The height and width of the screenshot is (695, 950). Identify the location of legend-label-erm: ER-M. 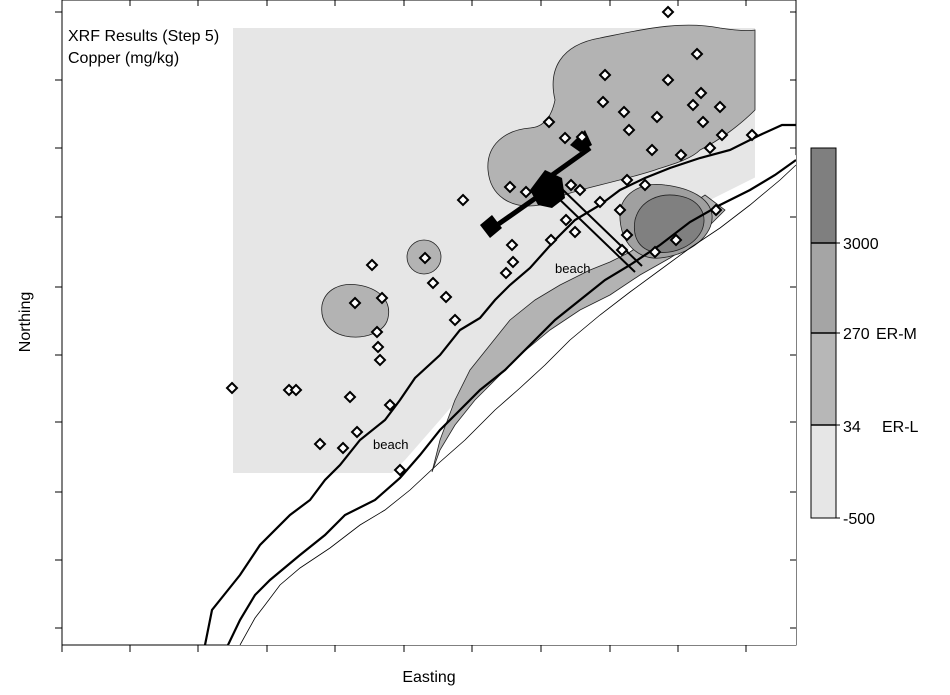
(896, 334).